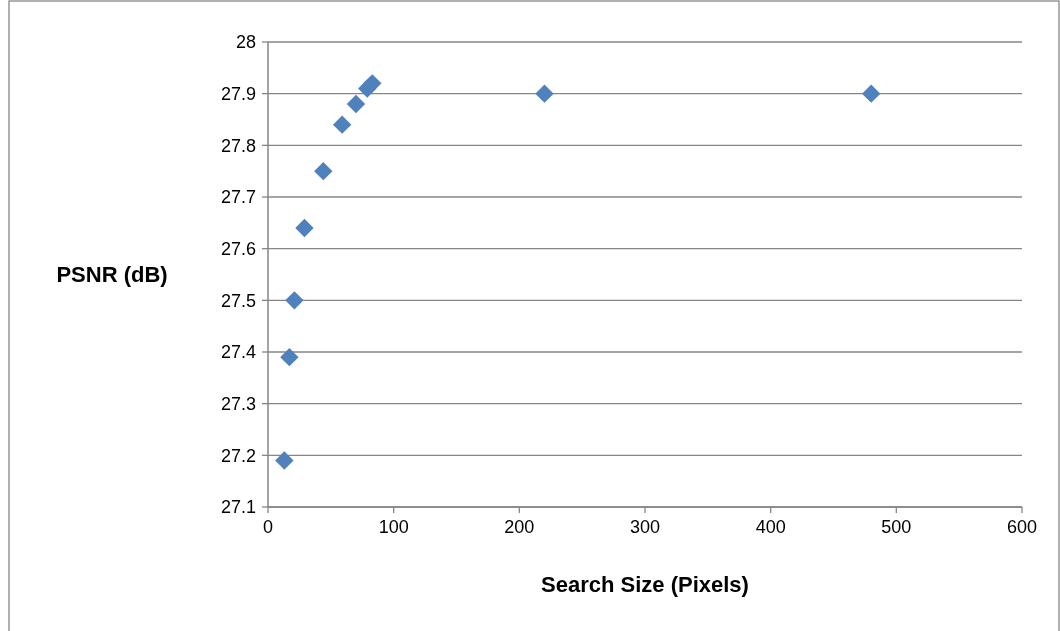 This screenshot has height=631, width=1060. Describe the element at coordinates (519, 527) in the screenshot. I see `x-tick-label: 200` at that location.